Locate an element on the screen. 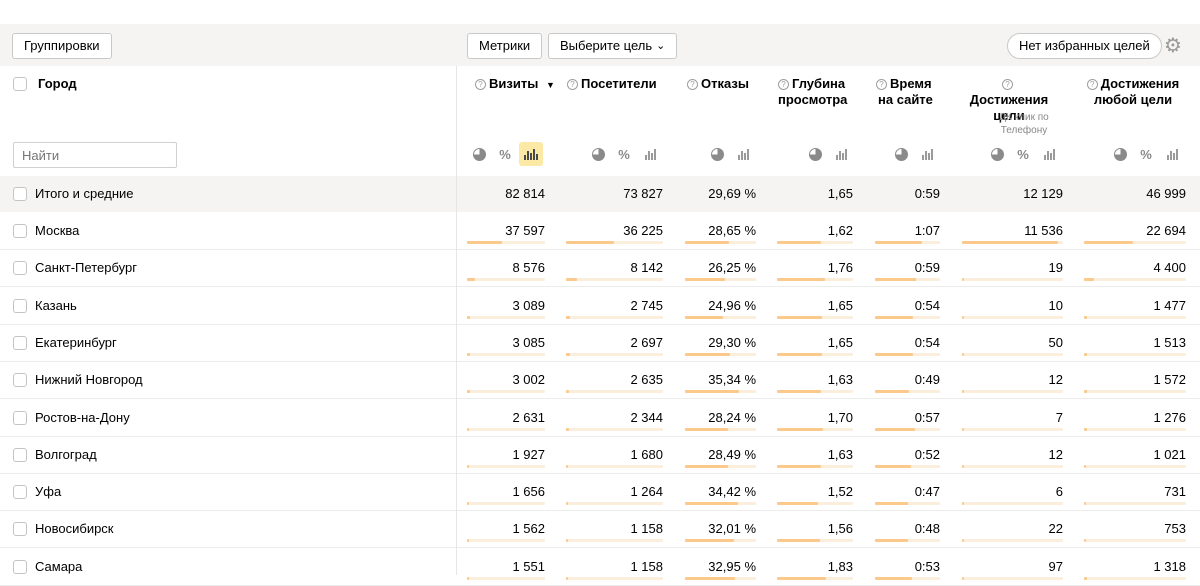 This screenshot has width=1200, height=586. table-row: Самара 1 551 1 158 32,95 % 1,83 0:53 97 1 318 is located at coordinates (600, 567).